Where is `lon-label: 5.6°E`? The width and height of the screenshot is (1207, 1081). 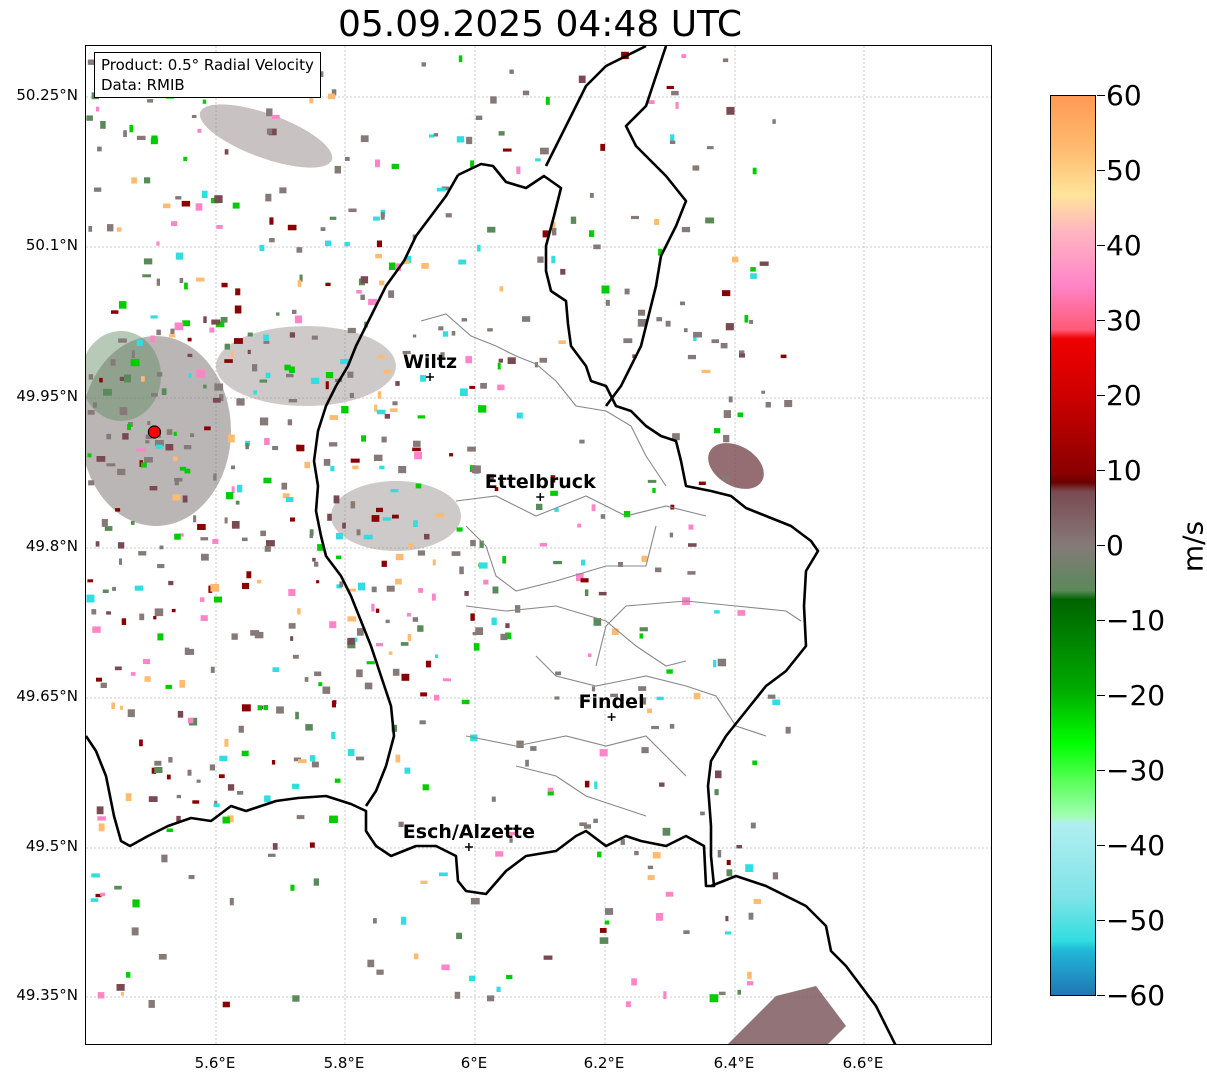 lon-label: 5.6°E is located at coordinates (215, 1063).